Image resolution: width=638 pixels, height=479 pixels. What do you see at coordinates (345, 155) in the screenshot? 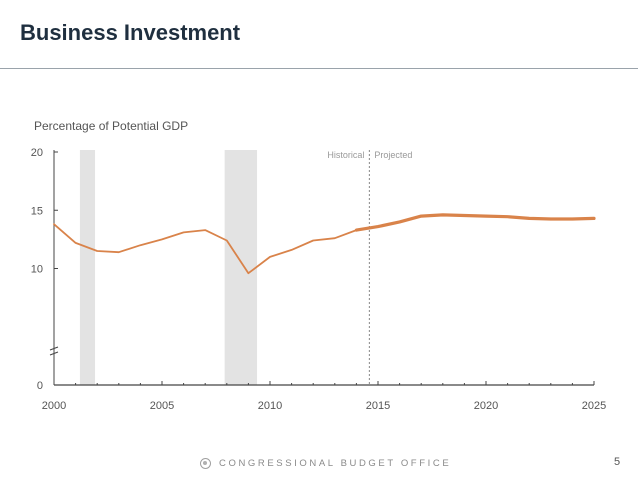
I see `historical-label: Historical` at bounding box center [345, 155].